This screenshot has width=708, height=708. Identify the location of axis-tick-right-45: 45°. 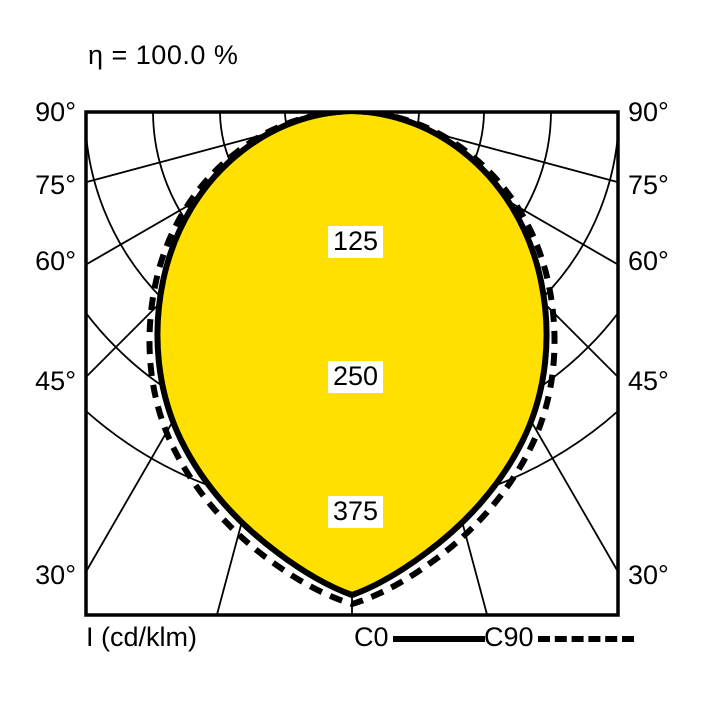
(648, 381).